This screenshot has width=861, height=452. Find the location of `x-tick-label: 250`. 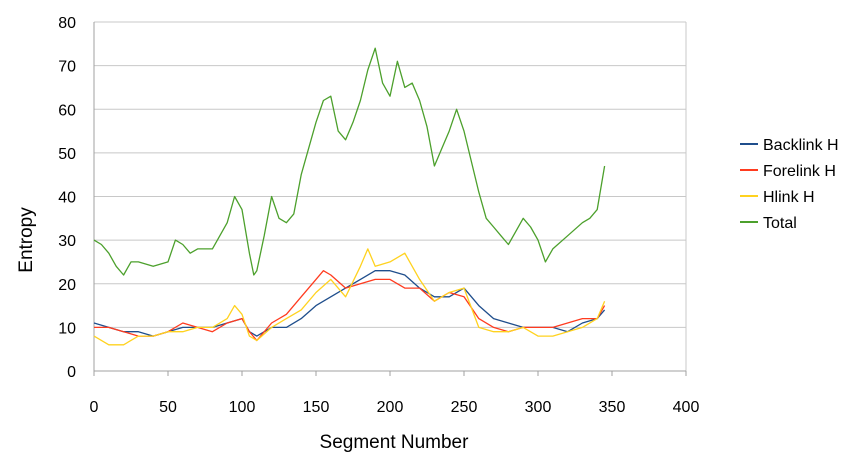

x-tick-label: 250 is located at coordinates (464, 407).